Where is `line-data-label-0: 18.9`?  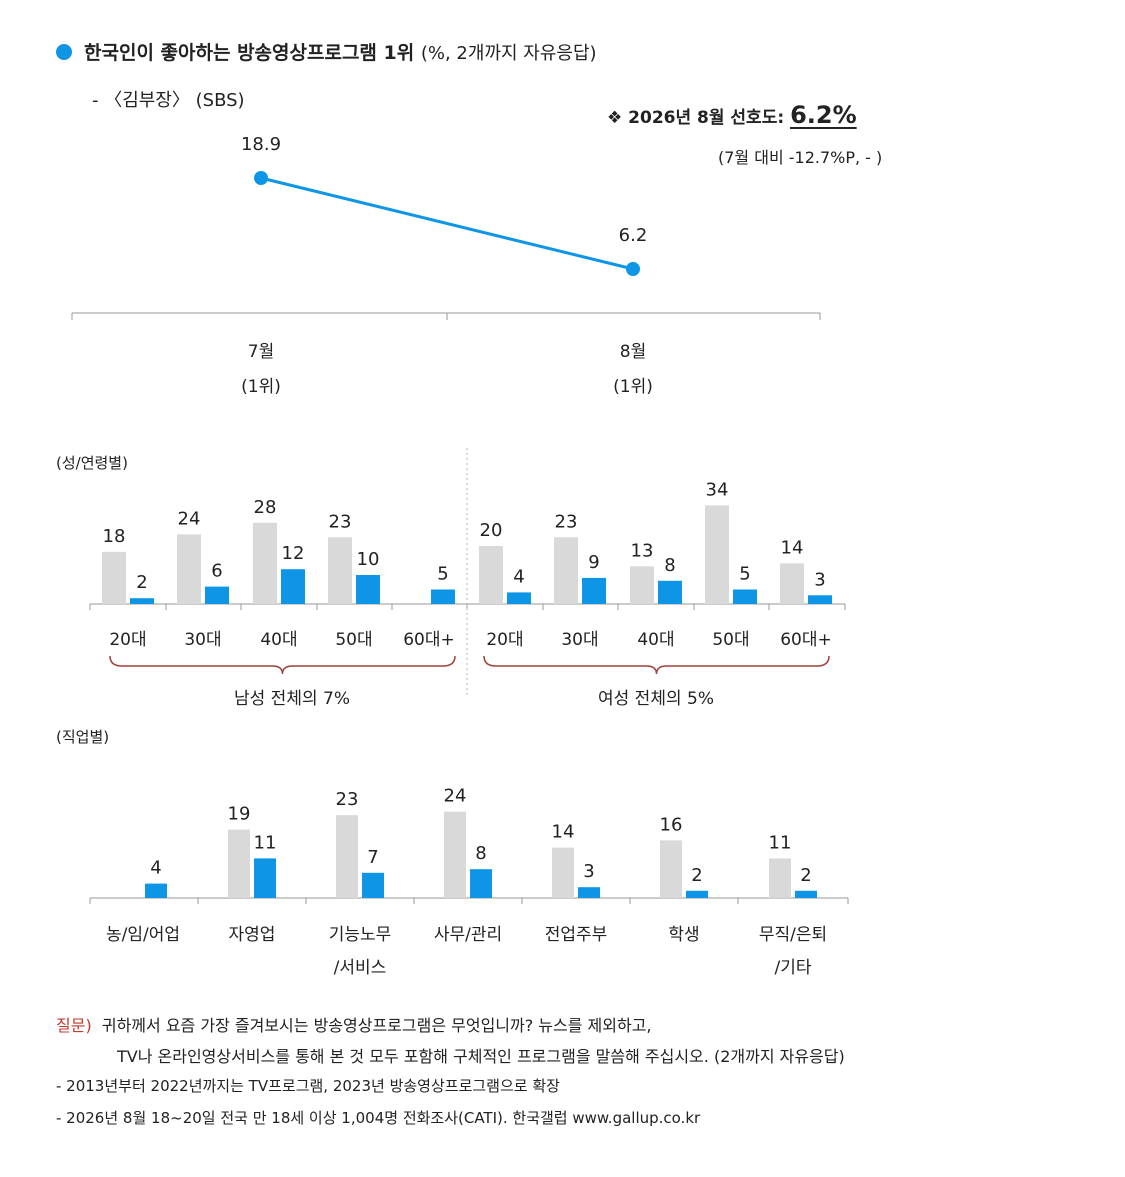
line-data-label-0: 18.9 is located at coordinates (261, 144).